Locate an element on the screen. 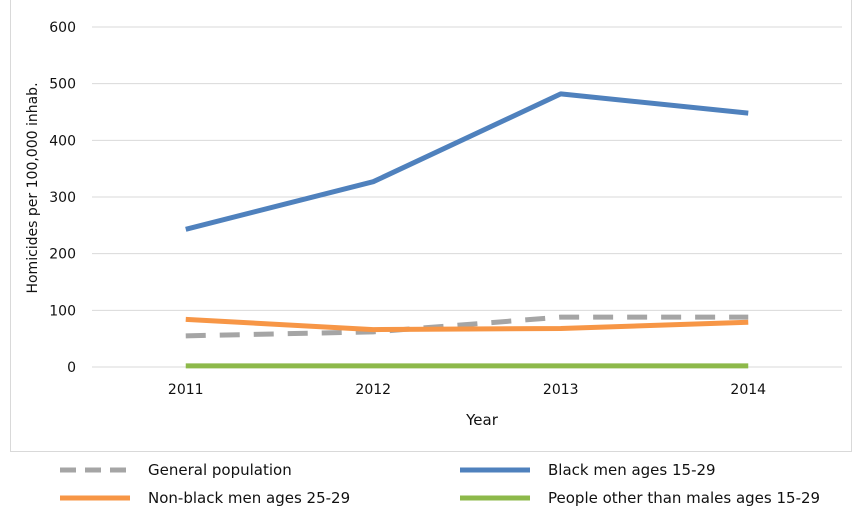 The width and height of the screenshot is (863, 518). y-tick-label: 500 is located at coordinates (62, 85).